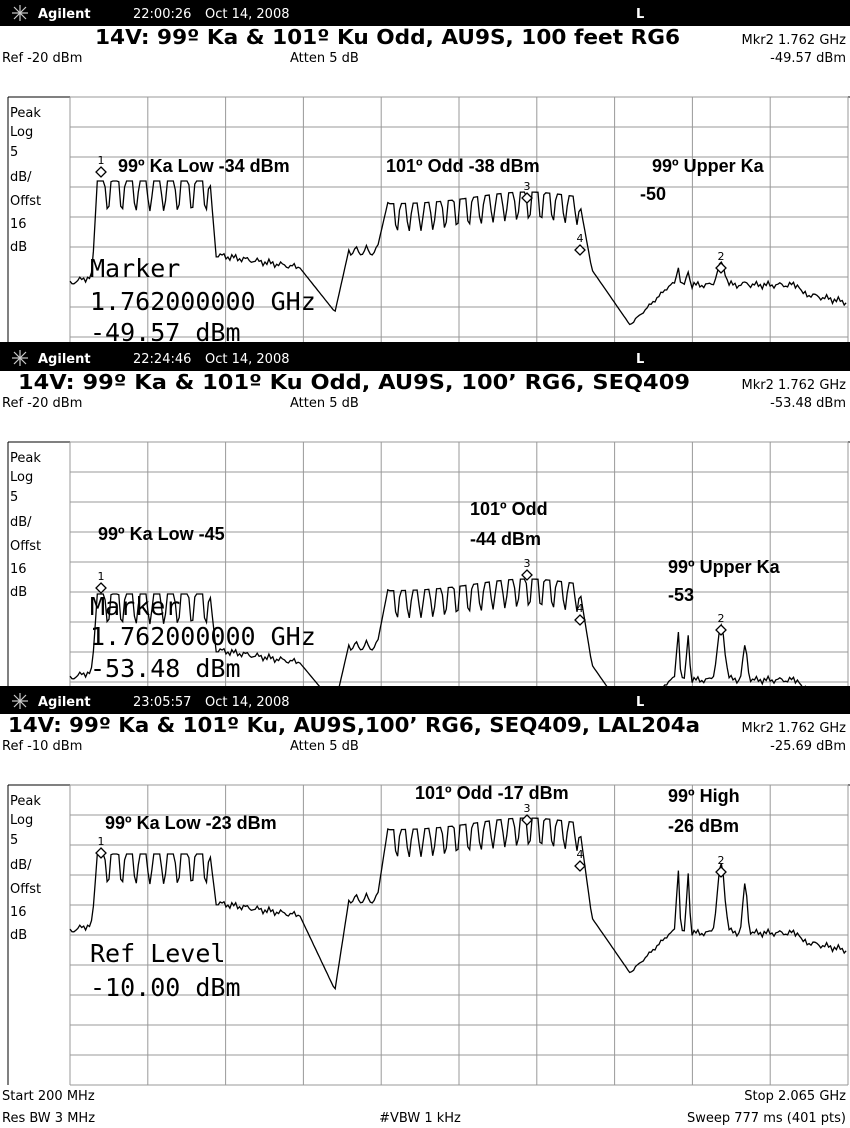 This screenshot has height=1128, width=850. What do you see at coordinates (505, 539) in the screenshot?
I see `annotation: -44 dBm` at bounding box center [505, 539].